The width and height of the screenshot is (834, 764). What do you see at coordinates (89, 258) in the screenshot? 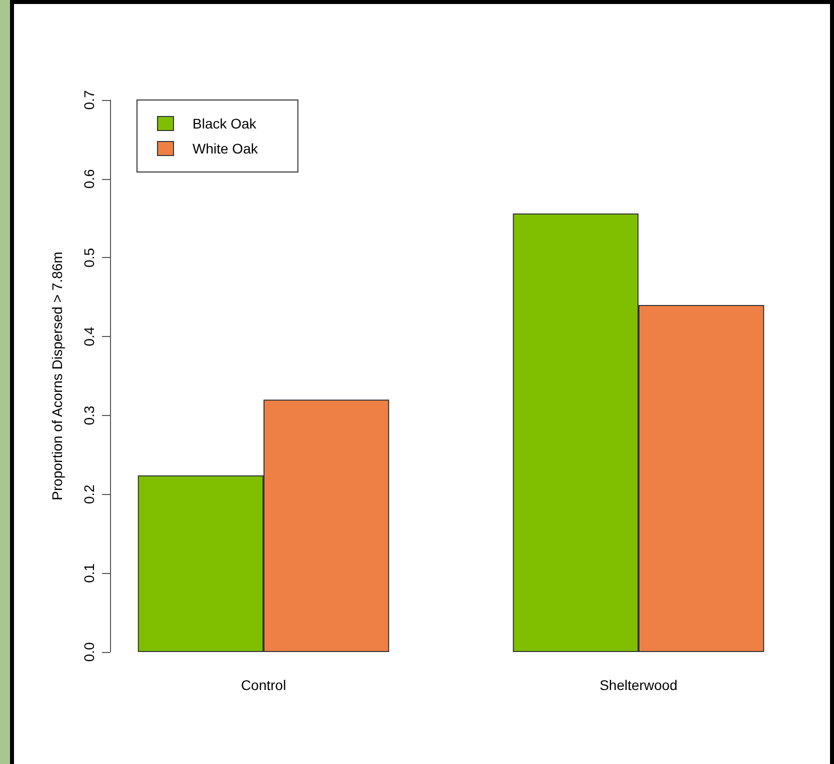
I see `y-tick-label: 0.5` at bounding box center [89, 258].